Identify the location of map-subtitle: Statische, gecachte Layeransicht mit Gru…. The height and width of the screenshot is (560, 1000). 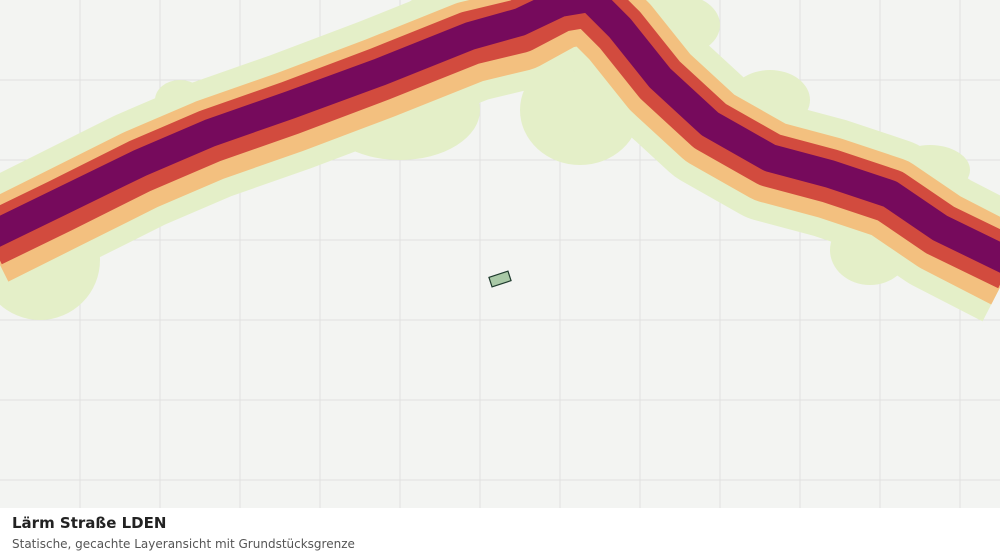
(183, 544).